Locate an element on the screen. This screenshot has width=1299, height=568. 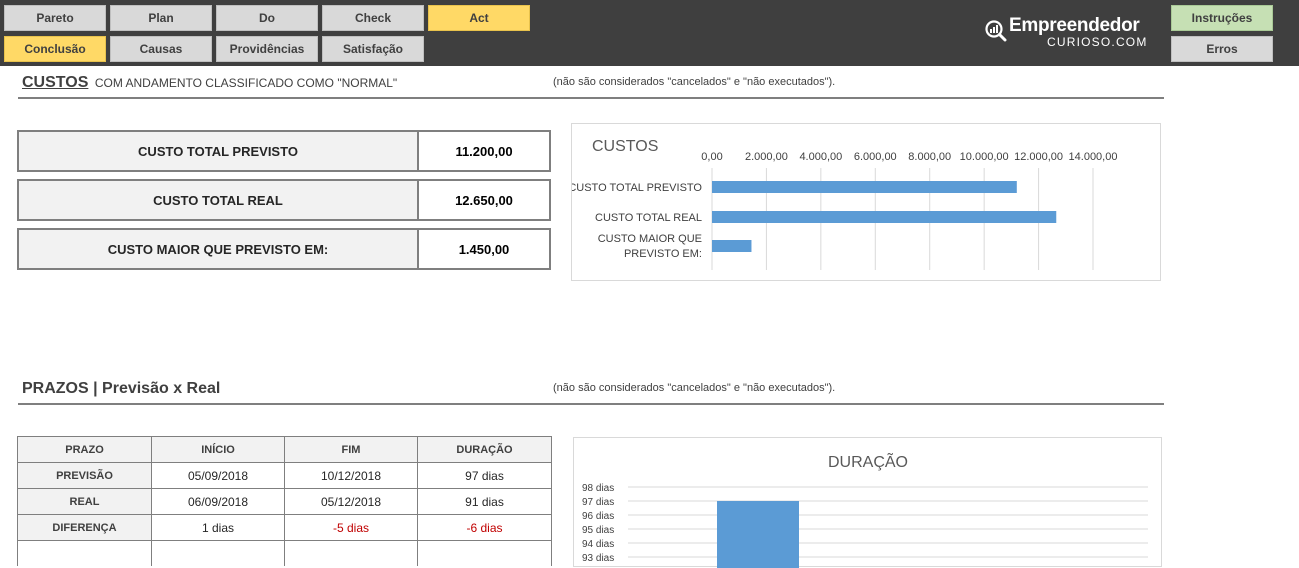
column-header: FIM is located at coordinates (351, 449).